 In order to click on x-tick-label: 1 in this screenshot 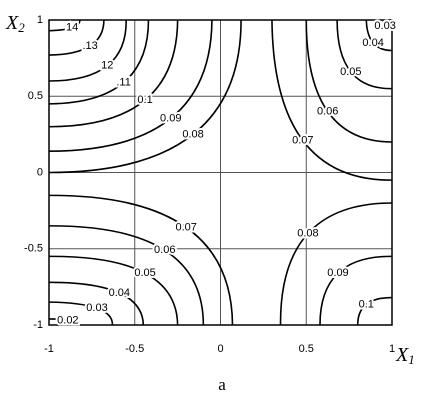, I will do `click(392, 349)`.